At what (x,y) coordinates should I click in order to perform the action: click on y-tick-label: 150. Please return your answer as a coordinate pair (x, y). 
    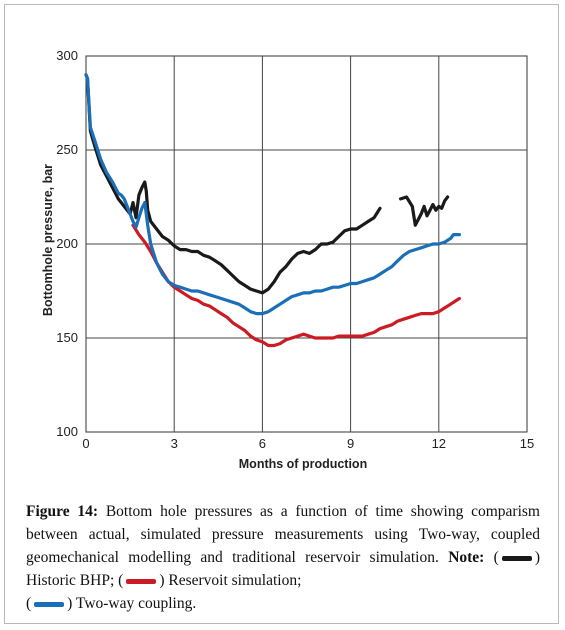
    Looking at the image, I should click on (67, 337).